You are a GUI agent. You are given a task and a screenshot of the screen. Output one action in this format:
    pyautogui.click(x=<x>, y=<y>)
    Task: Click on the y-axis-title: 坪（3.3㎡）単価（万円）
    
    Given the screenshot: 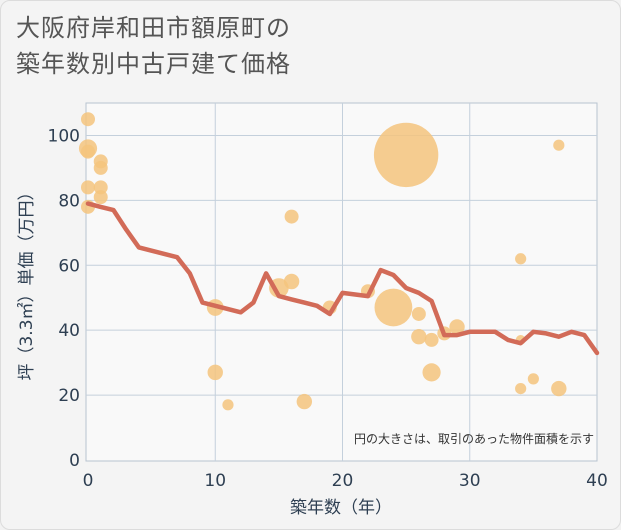 What is the action you would take?
    pyautogui.click(x=27, y=281)
    